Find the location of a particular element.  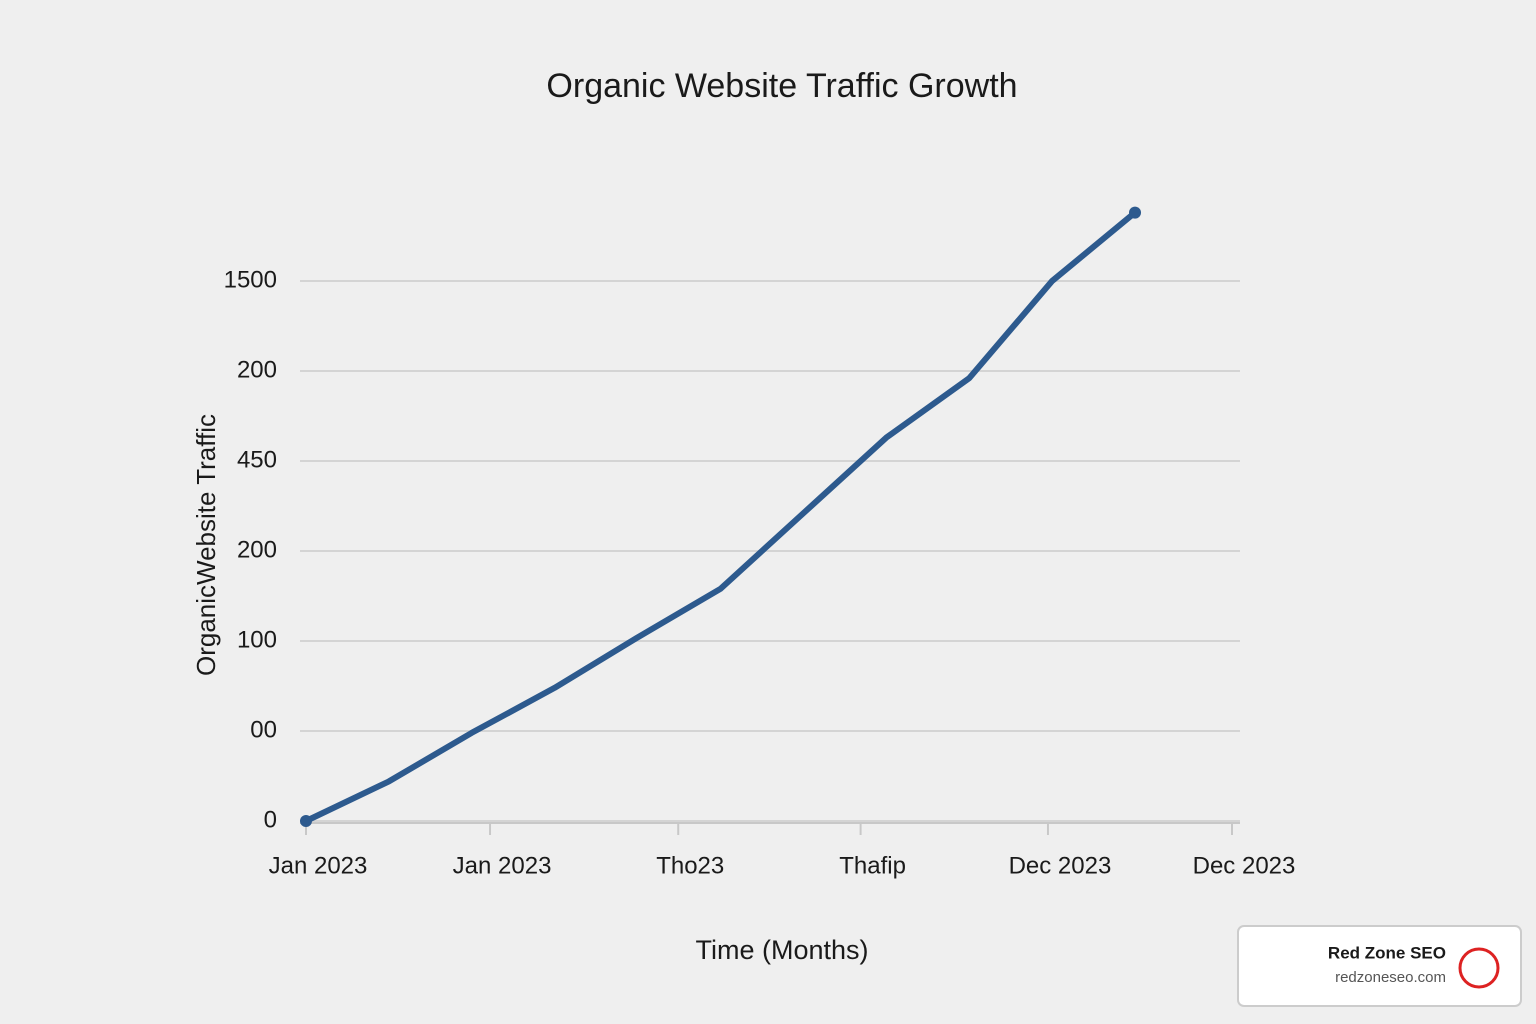

watermark: Red Zone SEO redzoneseo.com is located at coordinates (1379, 966).